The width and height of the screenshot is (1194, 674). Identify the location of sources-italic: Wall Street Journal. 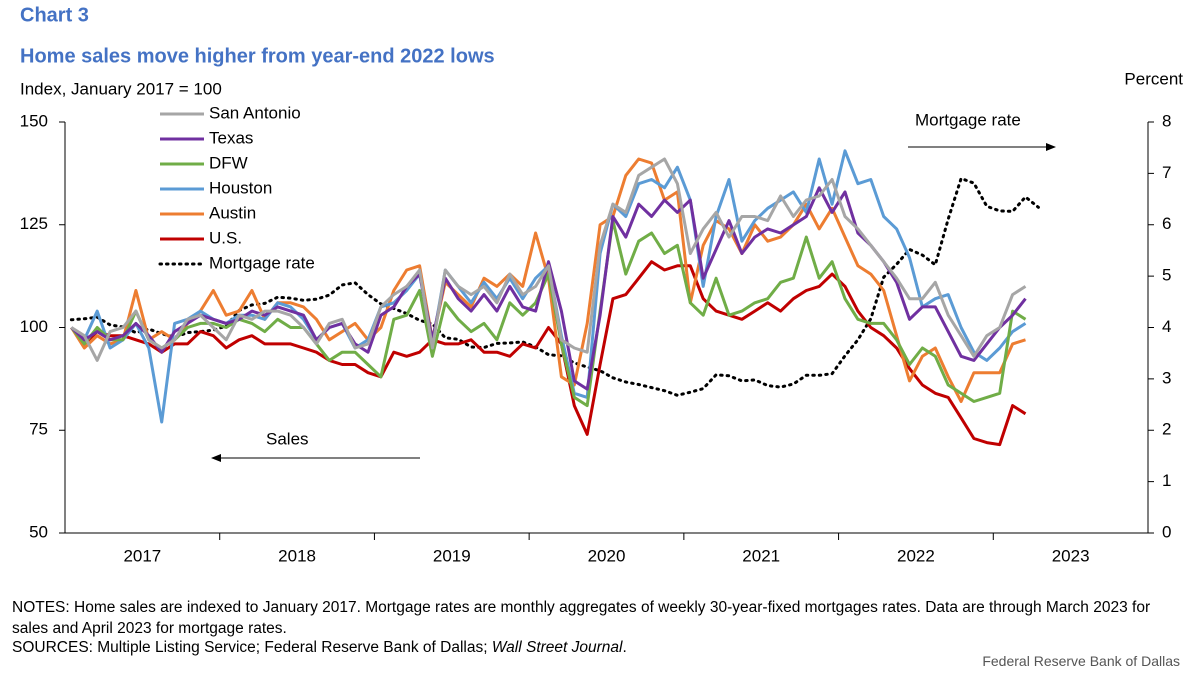
(557, 647).